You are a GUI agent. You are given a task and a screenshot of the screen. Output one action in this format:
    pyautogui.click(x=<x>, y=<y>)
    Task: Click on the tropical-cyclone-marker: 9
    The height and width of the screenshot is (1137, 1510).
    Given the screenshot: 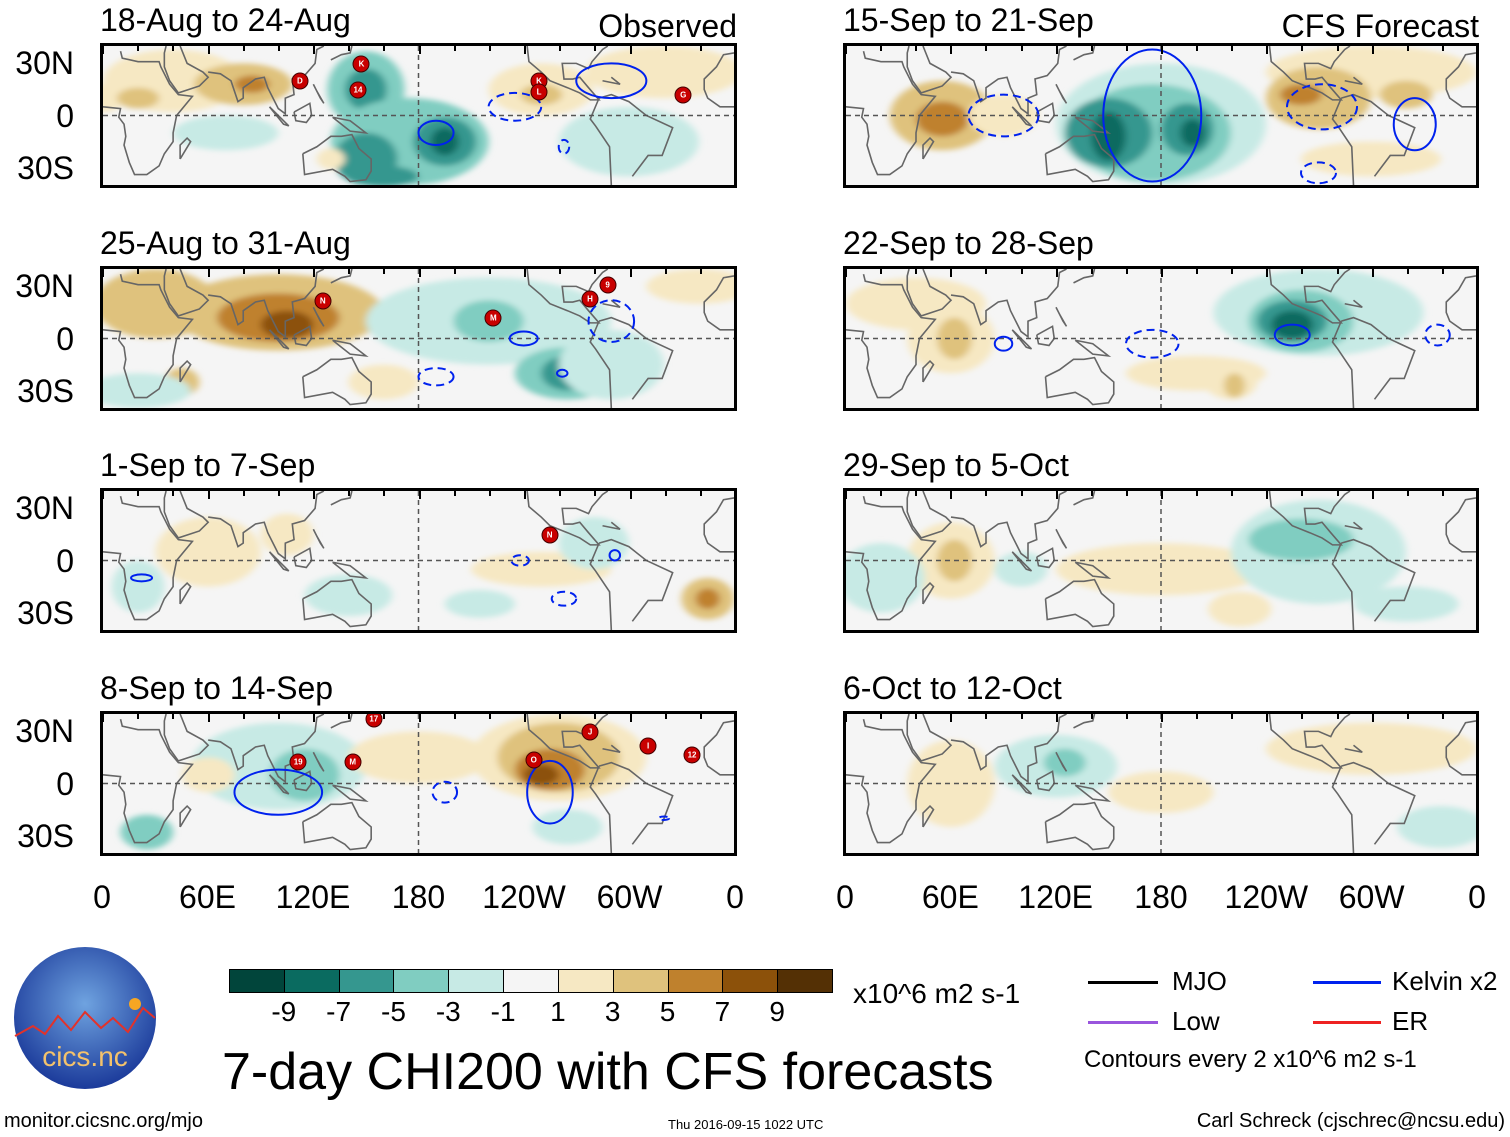 What is the action you would take?
    pyautogui.click(x=608, y=285)
    